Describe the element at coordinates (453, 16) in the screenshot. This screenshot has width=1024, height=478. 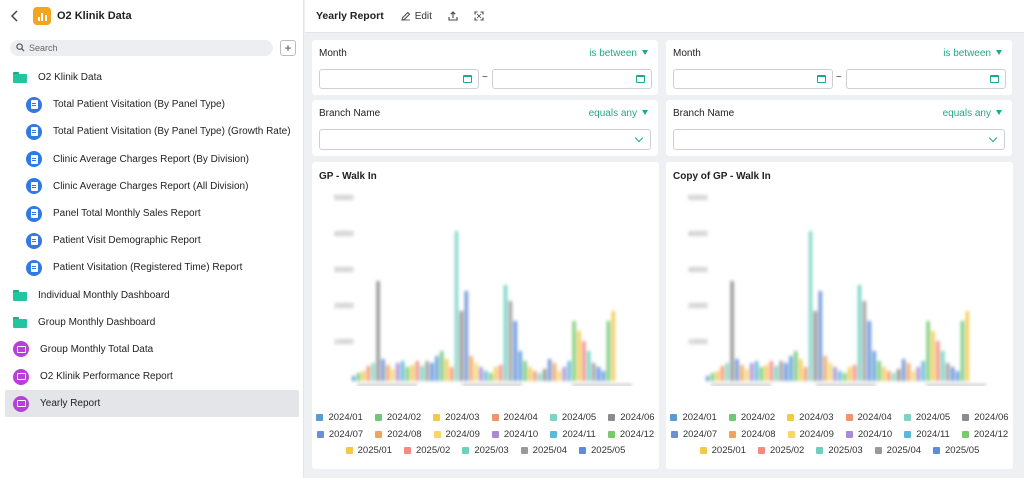
I see `share-button` at that location.